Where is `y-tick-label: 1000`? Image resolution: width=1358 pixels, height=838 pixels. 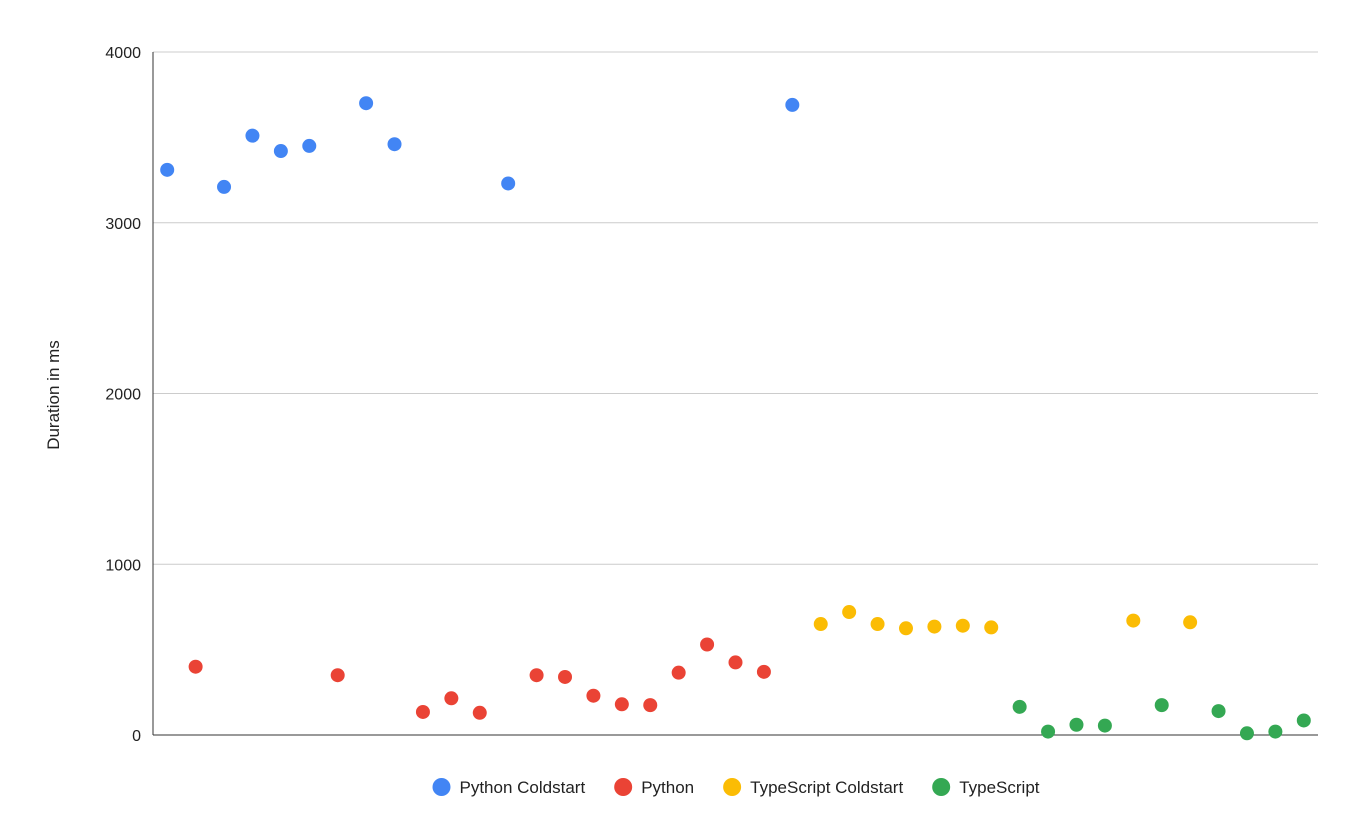 y-tick-label: 1000 is located at coordinates (123, 565).